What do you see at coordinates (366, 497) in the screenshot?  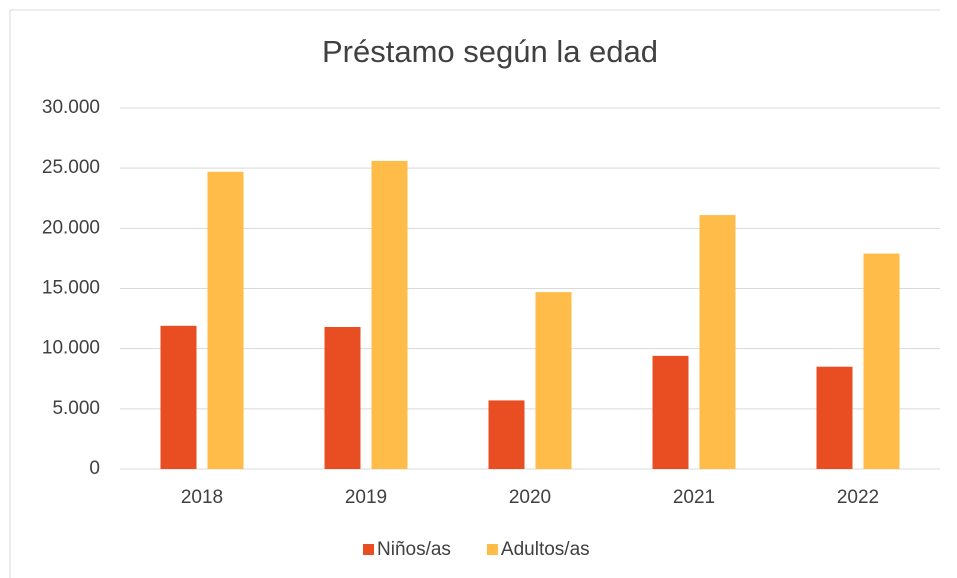 I see `x-tick-label: 2019` at bounding box center [366, 497].